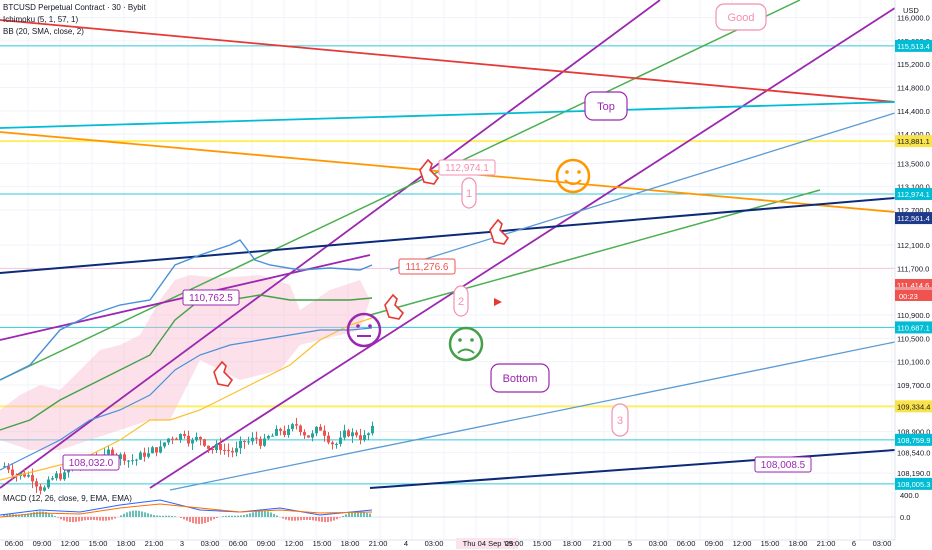  What do you see at coordinates (911, 10) in the screenshot?
I see `currency-label: USD` at bounding box center [911, 10].